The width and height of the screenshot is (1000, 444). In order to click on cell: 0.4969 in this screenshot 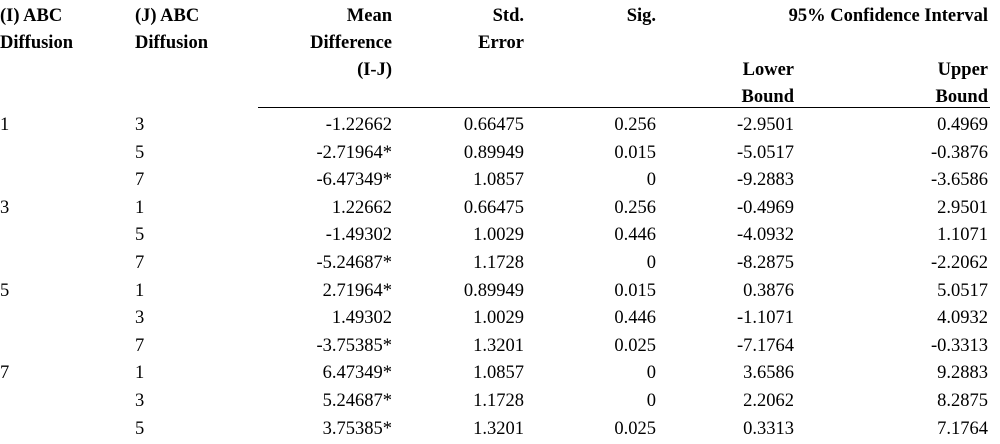, I will do `click(962, 125)`.